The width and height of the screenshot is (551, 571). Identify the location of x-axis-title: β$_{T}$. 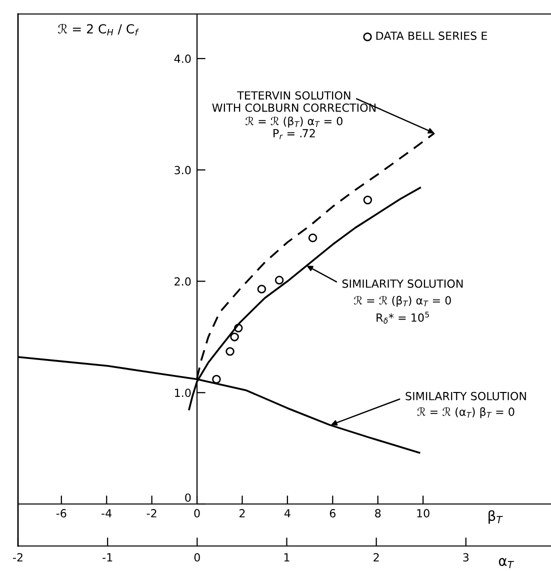
(495, 517).